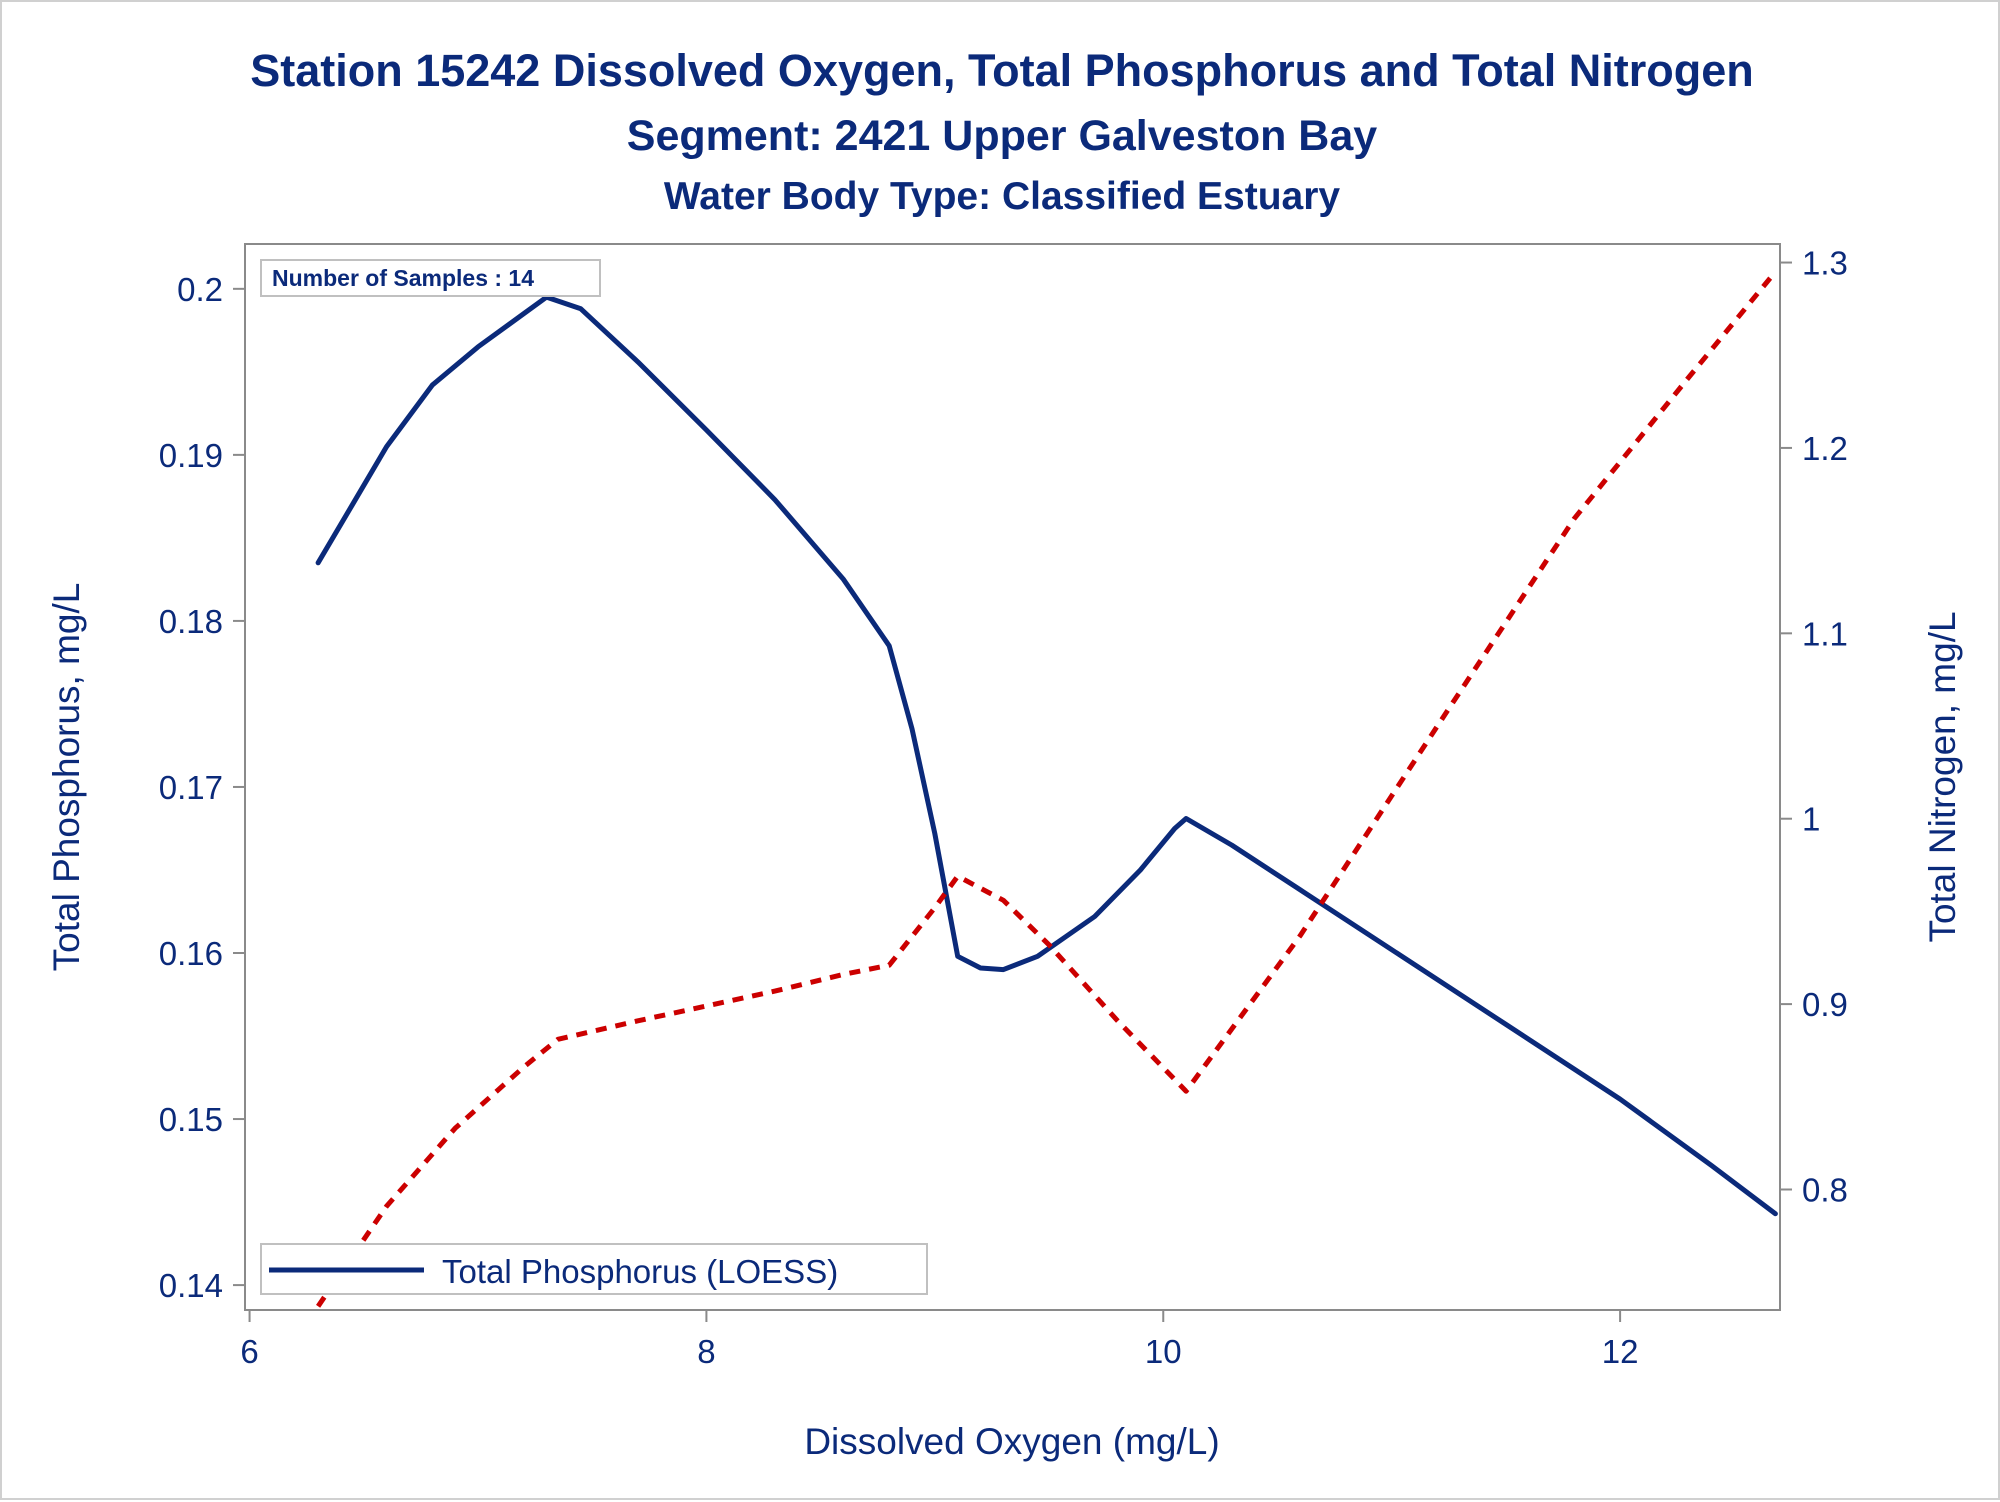  I want to click on x-tick-label: 8, so click(706, 1351).